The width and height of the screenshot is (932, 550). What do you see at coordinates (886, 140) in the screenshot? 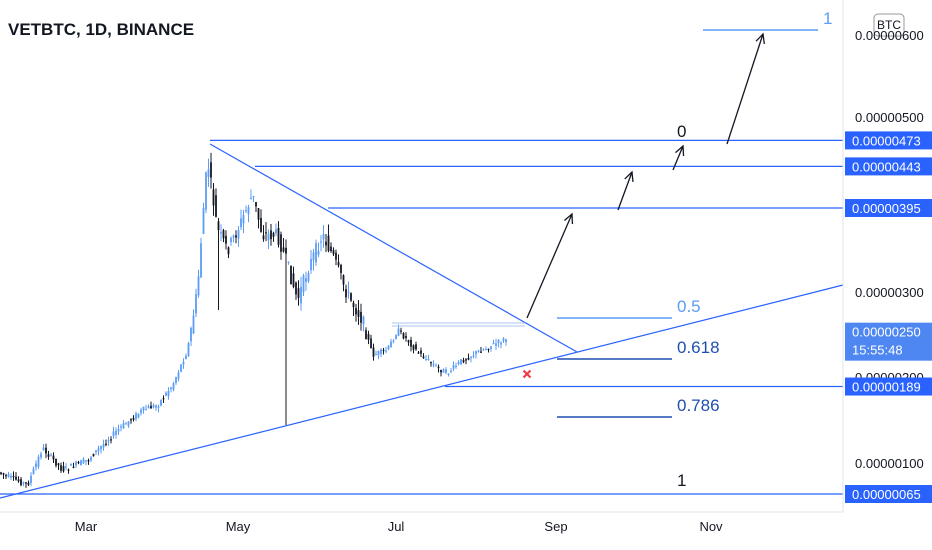
I see `price-tag-label: 0.00000473` at bounding box center [886, 140].